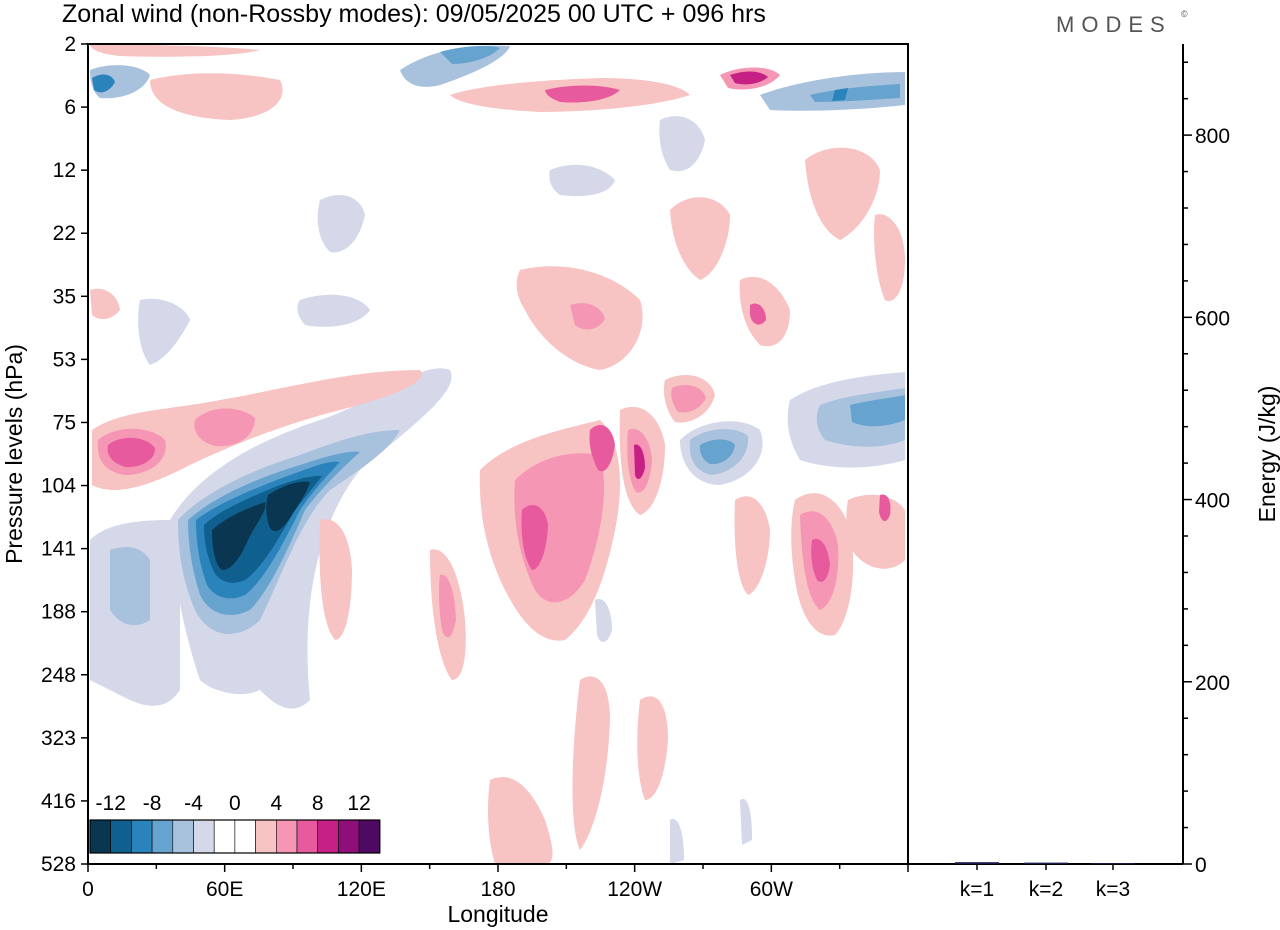  What do you see at coordinates (1212, 501) in the screenshot?
I see `energy-tick-label: 400` at bounding box center [1212, 501].